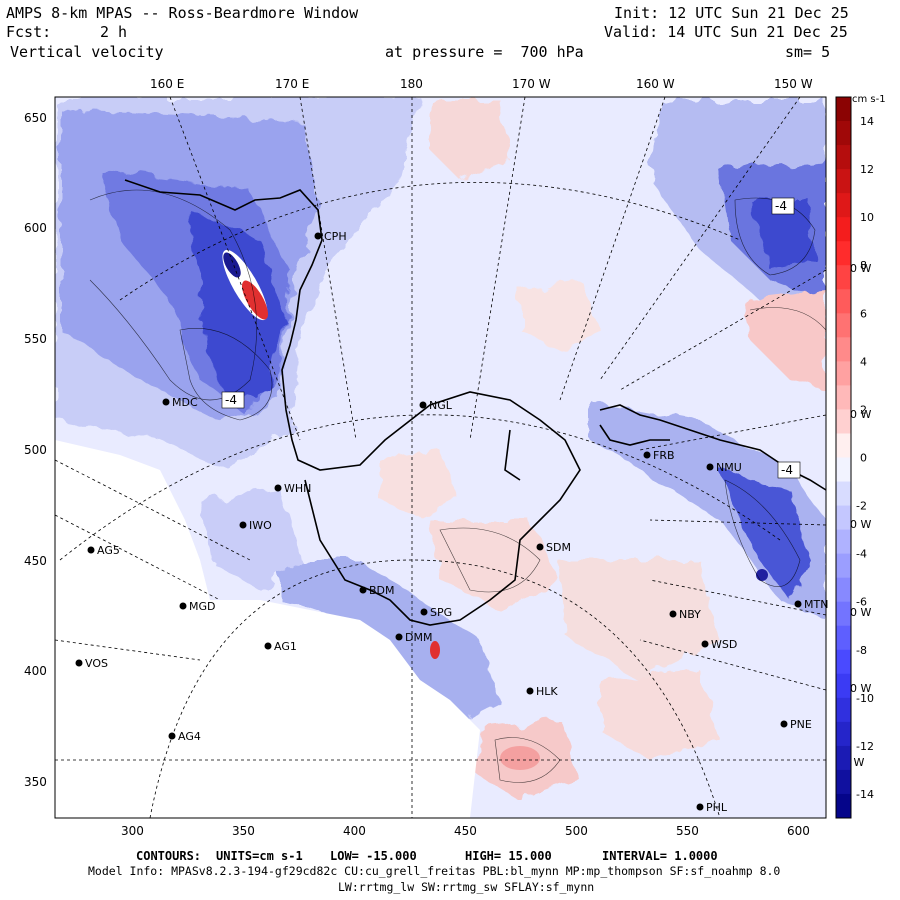  I want to click on station-dot-nmu, so click(710, 467).